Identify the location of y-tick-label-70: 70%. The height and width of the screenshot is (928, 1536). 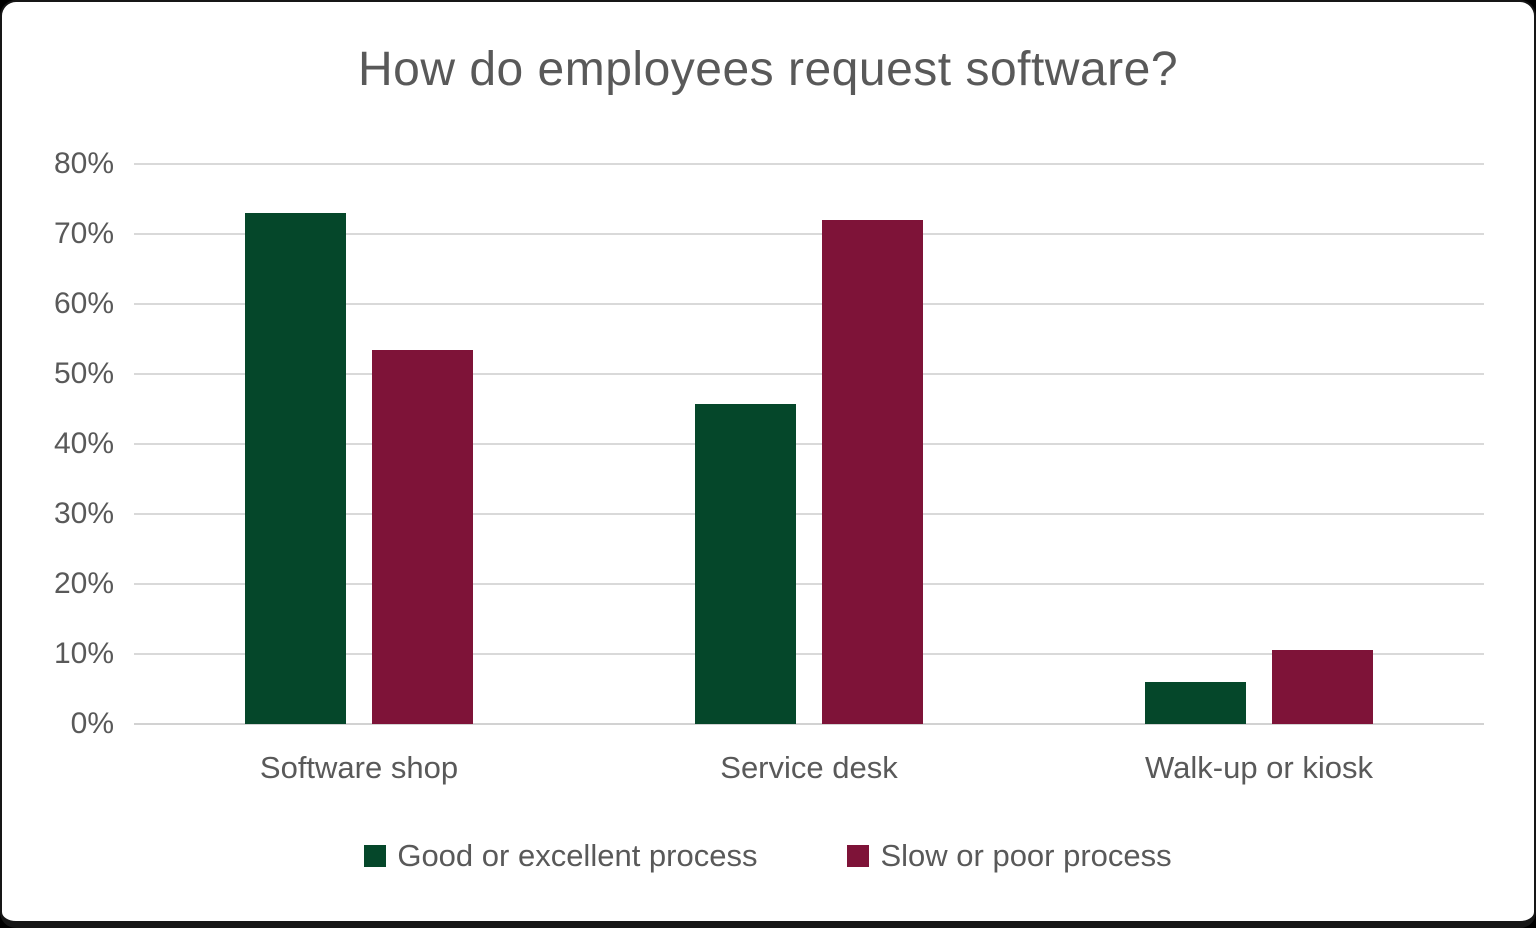
(83, 233).